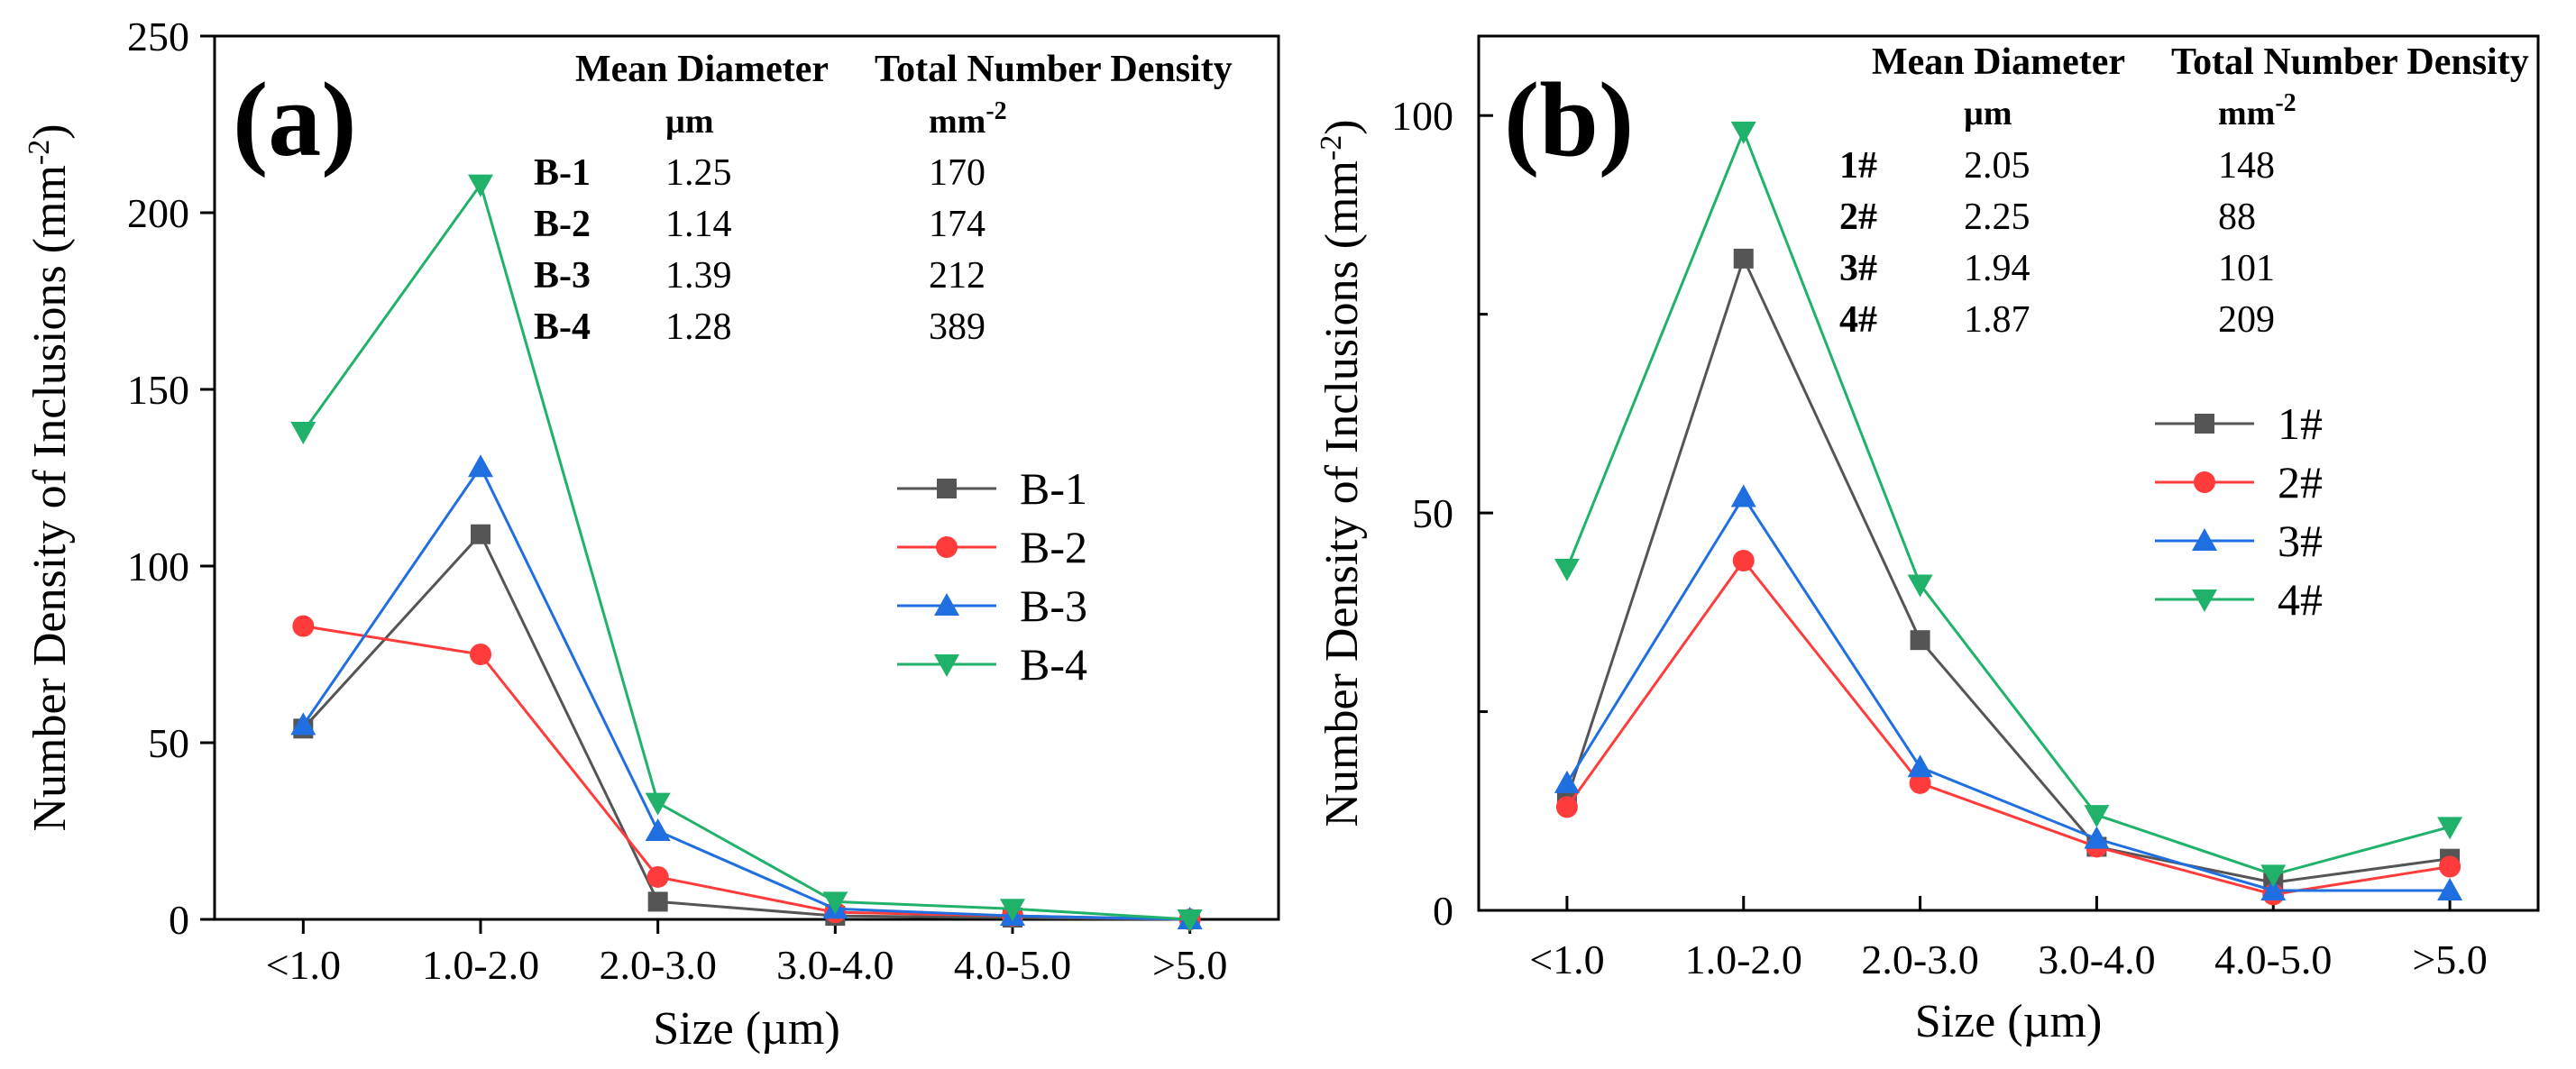 Image resolution: width=2576 pixels, height=1069 pixels. What do you see at coordinates (1858, 217) in the screenshot?
I see `table-row-label: 2#` at bounding box center [1858, 217].